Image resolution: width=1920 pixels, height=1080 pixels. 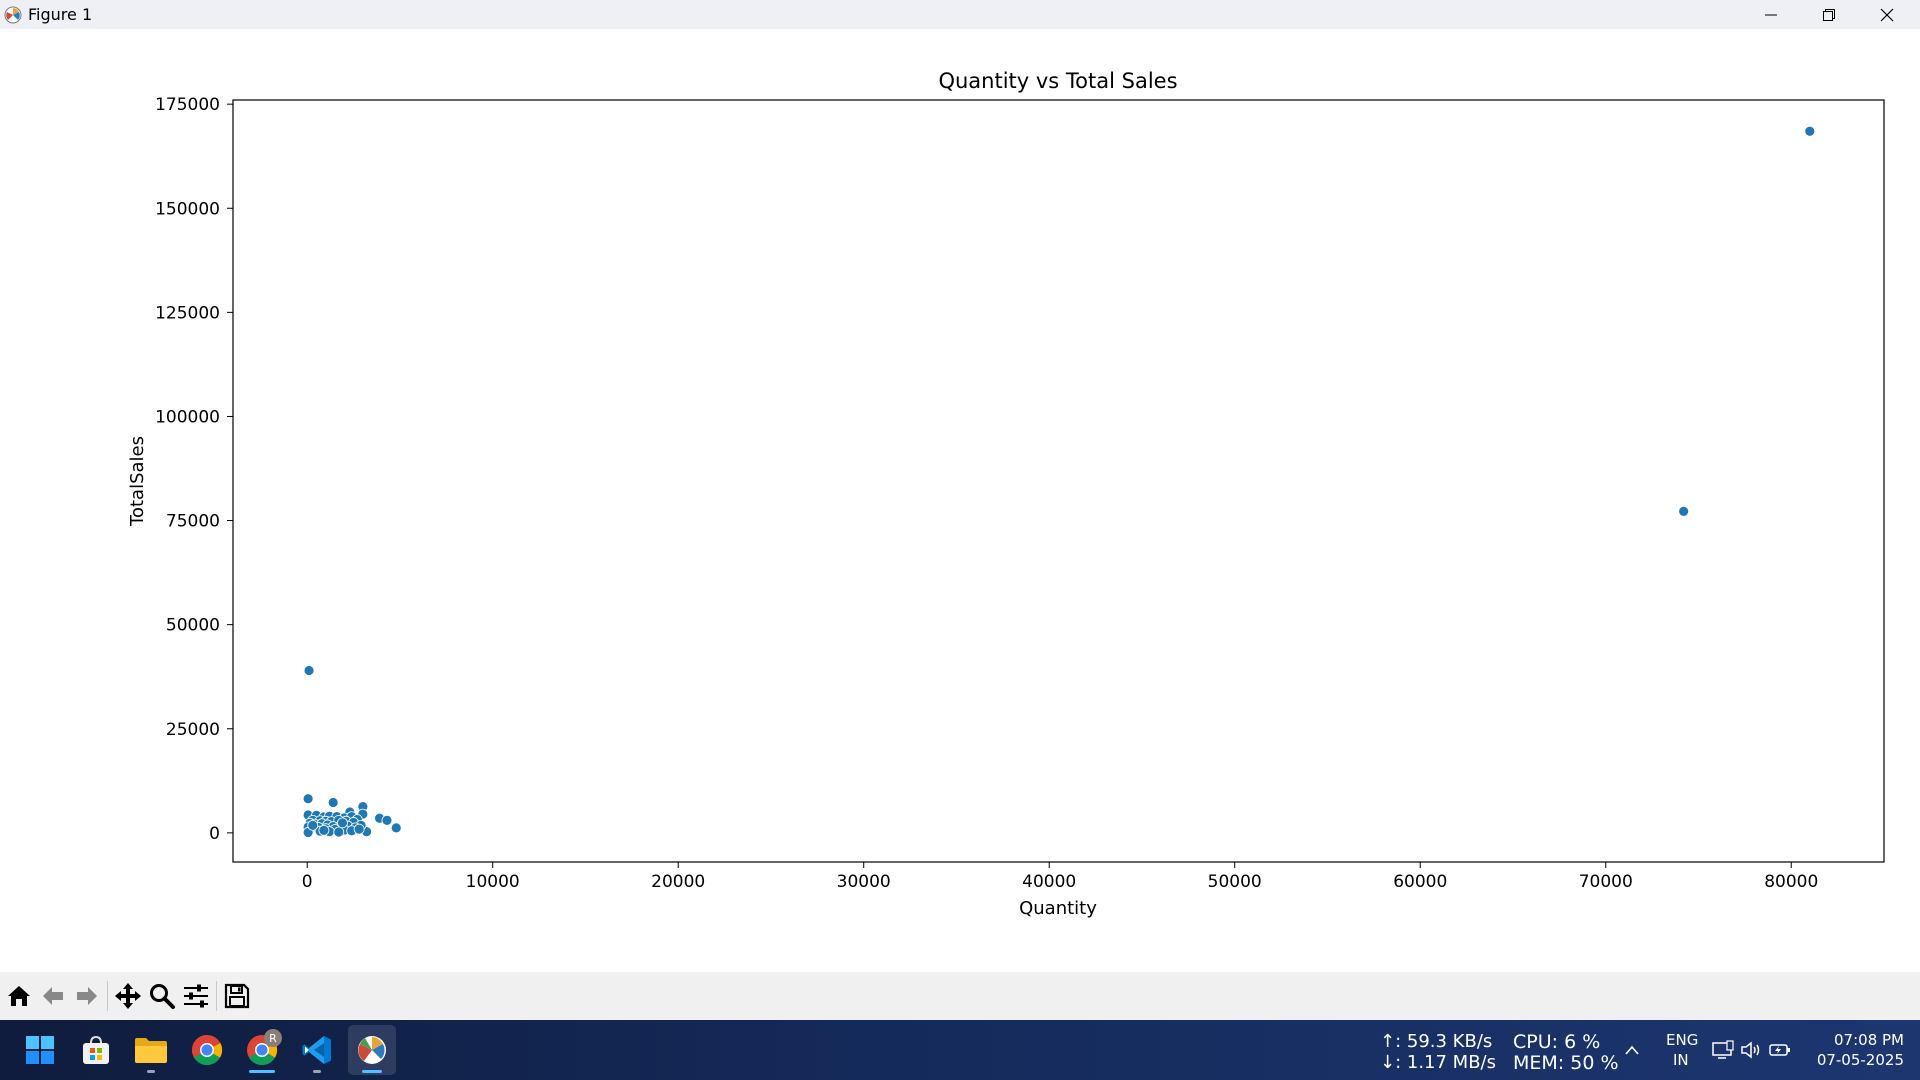 I want to click on show-hidden-icons-button, so click(x=1632, y=1050).